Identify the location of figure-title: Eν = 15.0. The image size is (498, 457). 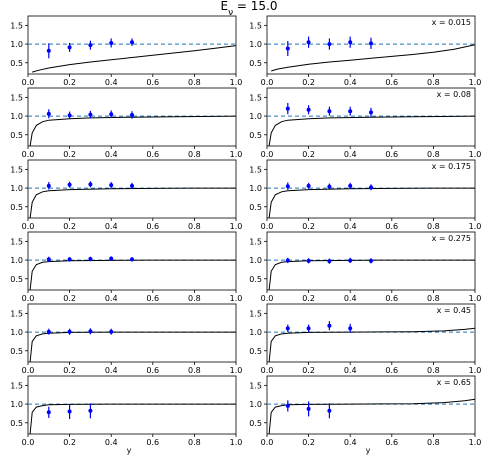
(248, 9).